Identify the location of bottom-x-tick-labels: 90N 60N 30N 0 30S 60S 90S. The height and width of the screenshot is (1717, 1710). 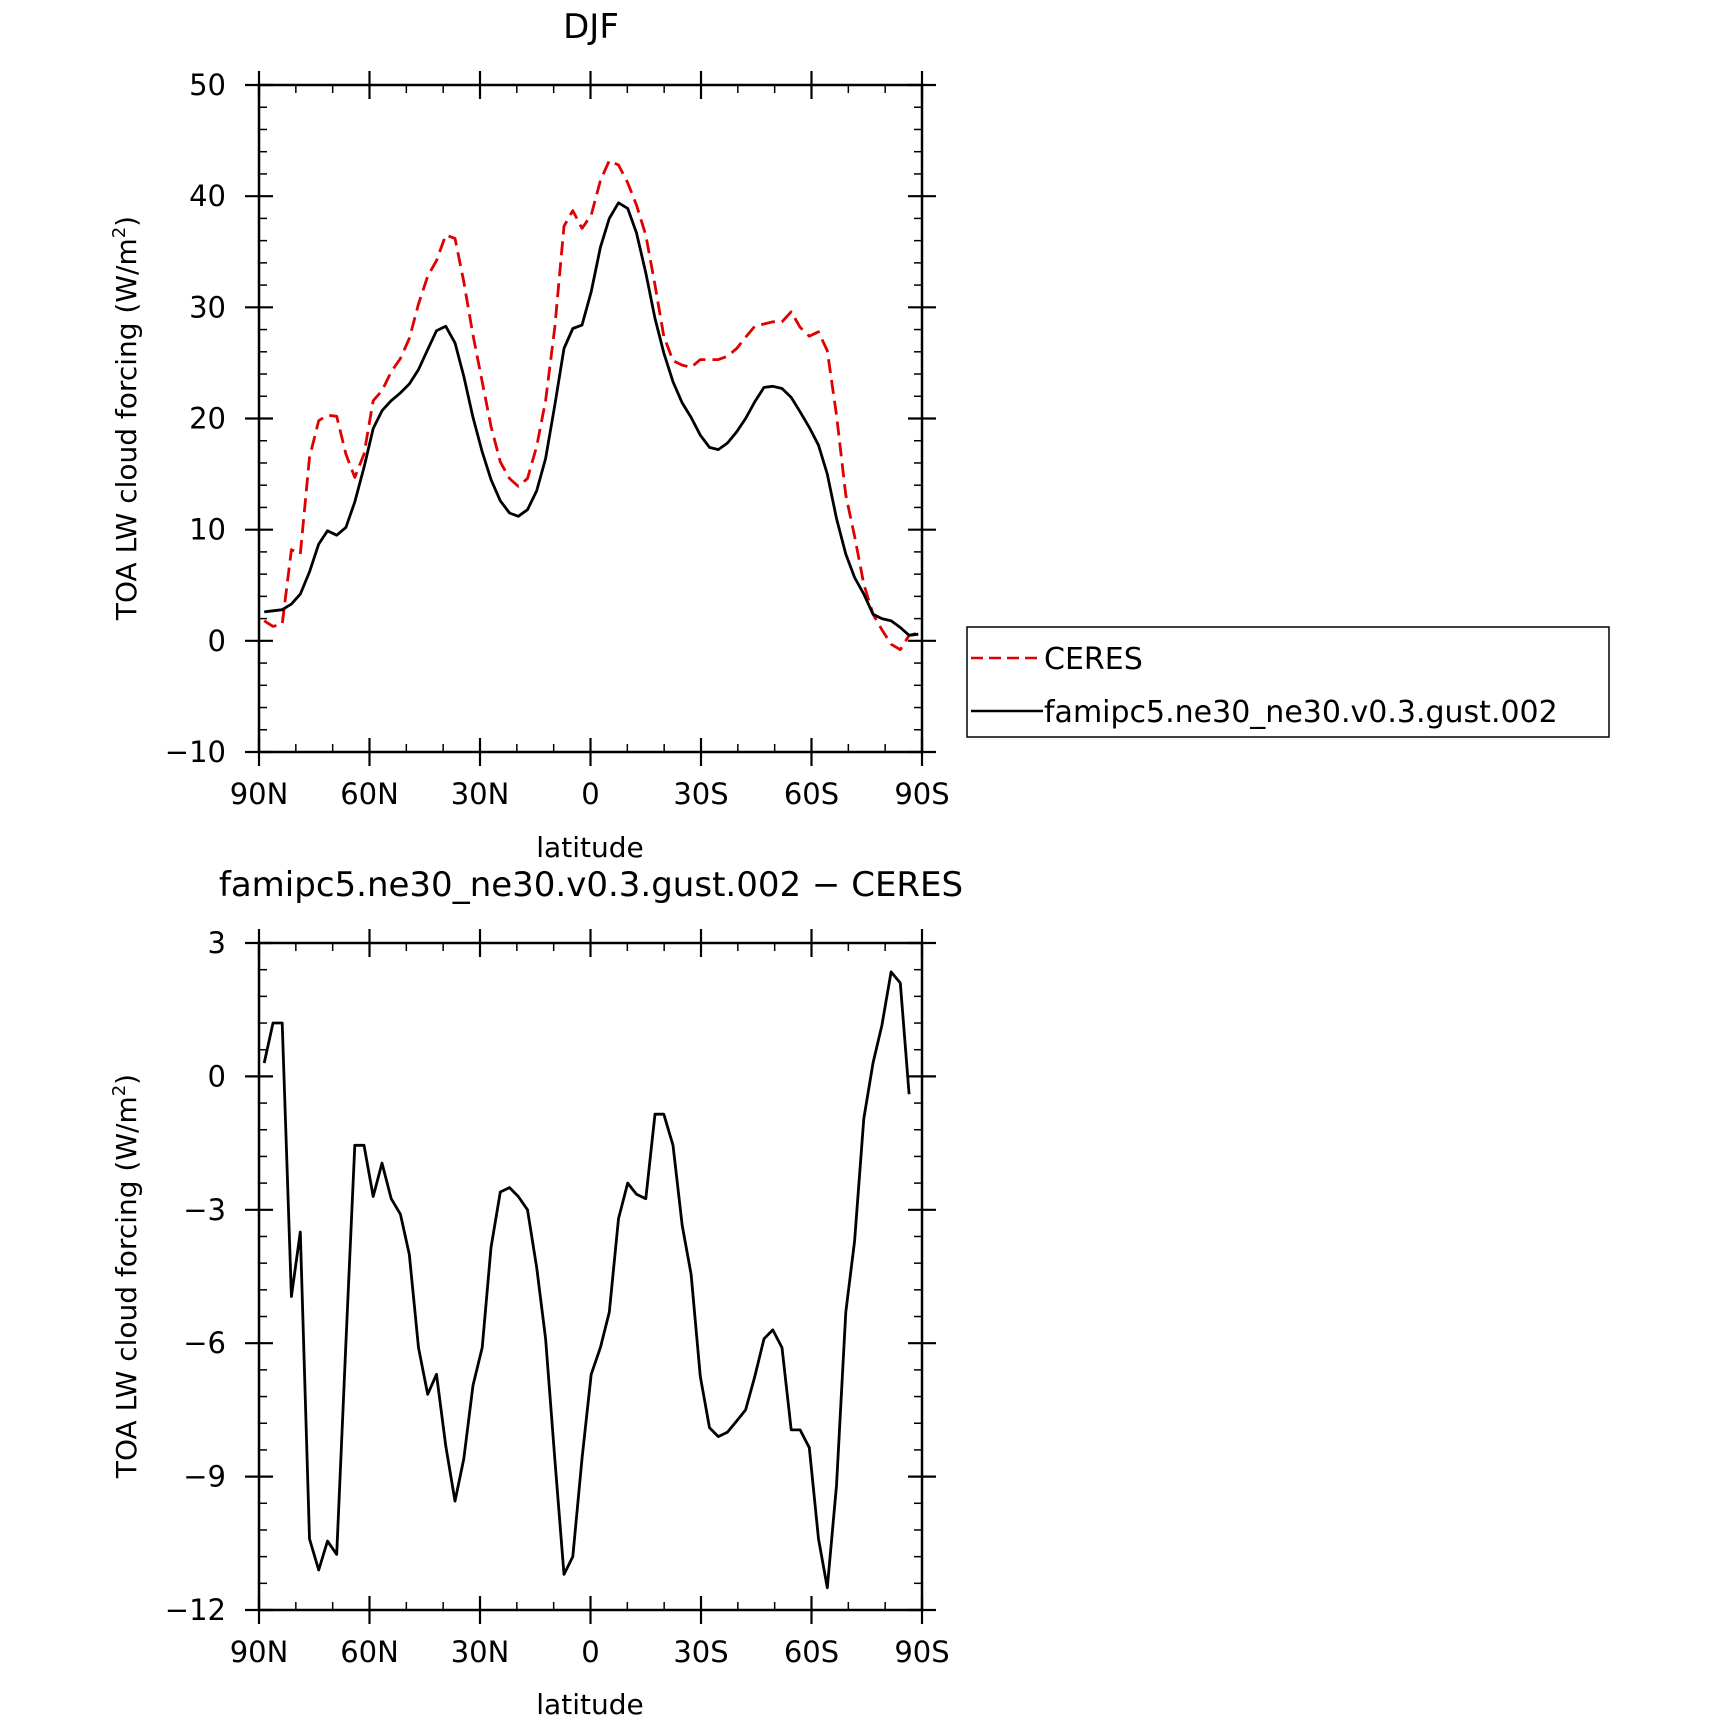
(590, 1652).